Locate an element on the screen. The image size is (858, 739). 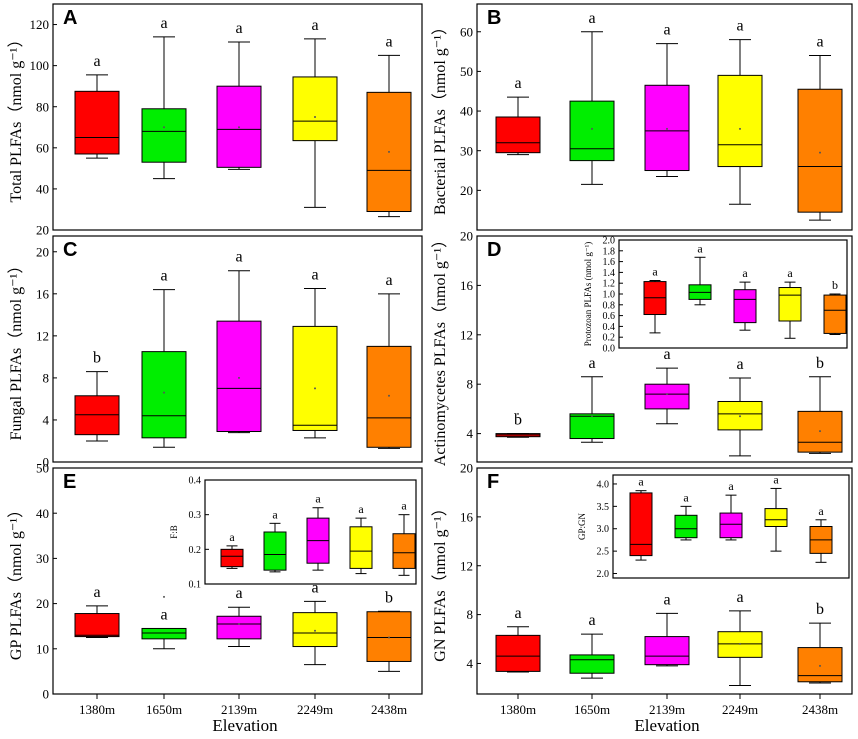
x-tick-label: 1380m is located at coordinates (97, 709).